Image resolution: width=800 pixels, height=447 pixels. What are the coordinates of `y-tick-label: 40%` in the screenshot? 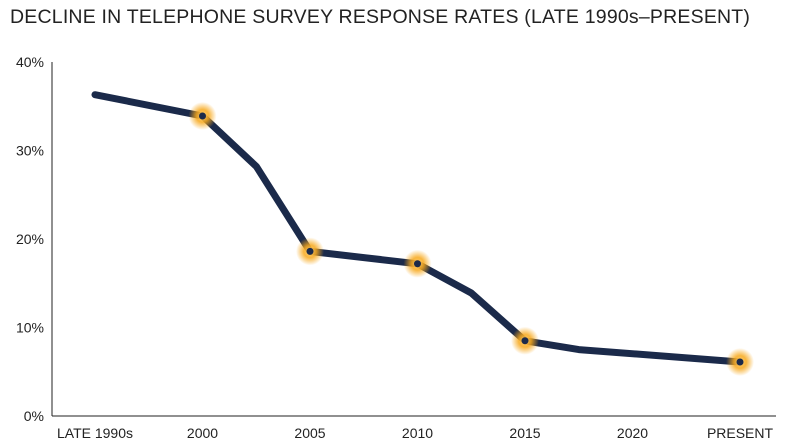 It's located at (30, 62).